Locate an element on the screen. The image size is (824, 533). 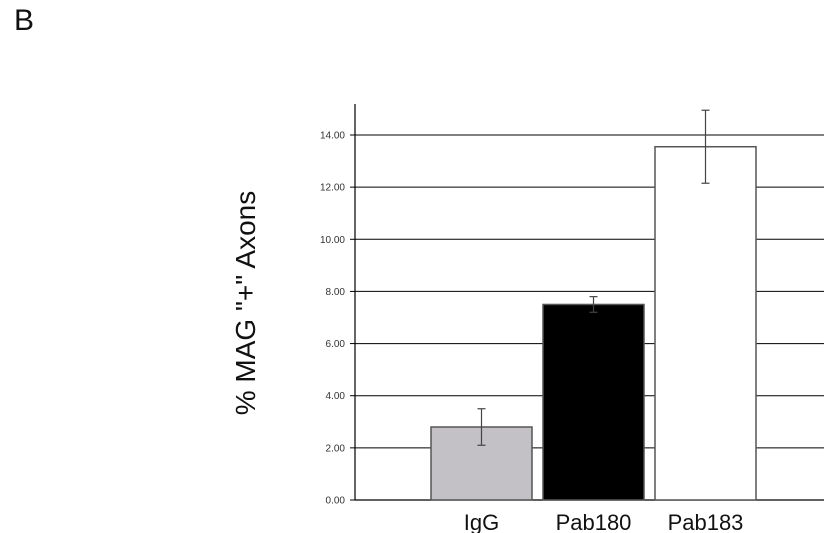
y-tick-label: 4.00 is located at coordinates (336, 396).